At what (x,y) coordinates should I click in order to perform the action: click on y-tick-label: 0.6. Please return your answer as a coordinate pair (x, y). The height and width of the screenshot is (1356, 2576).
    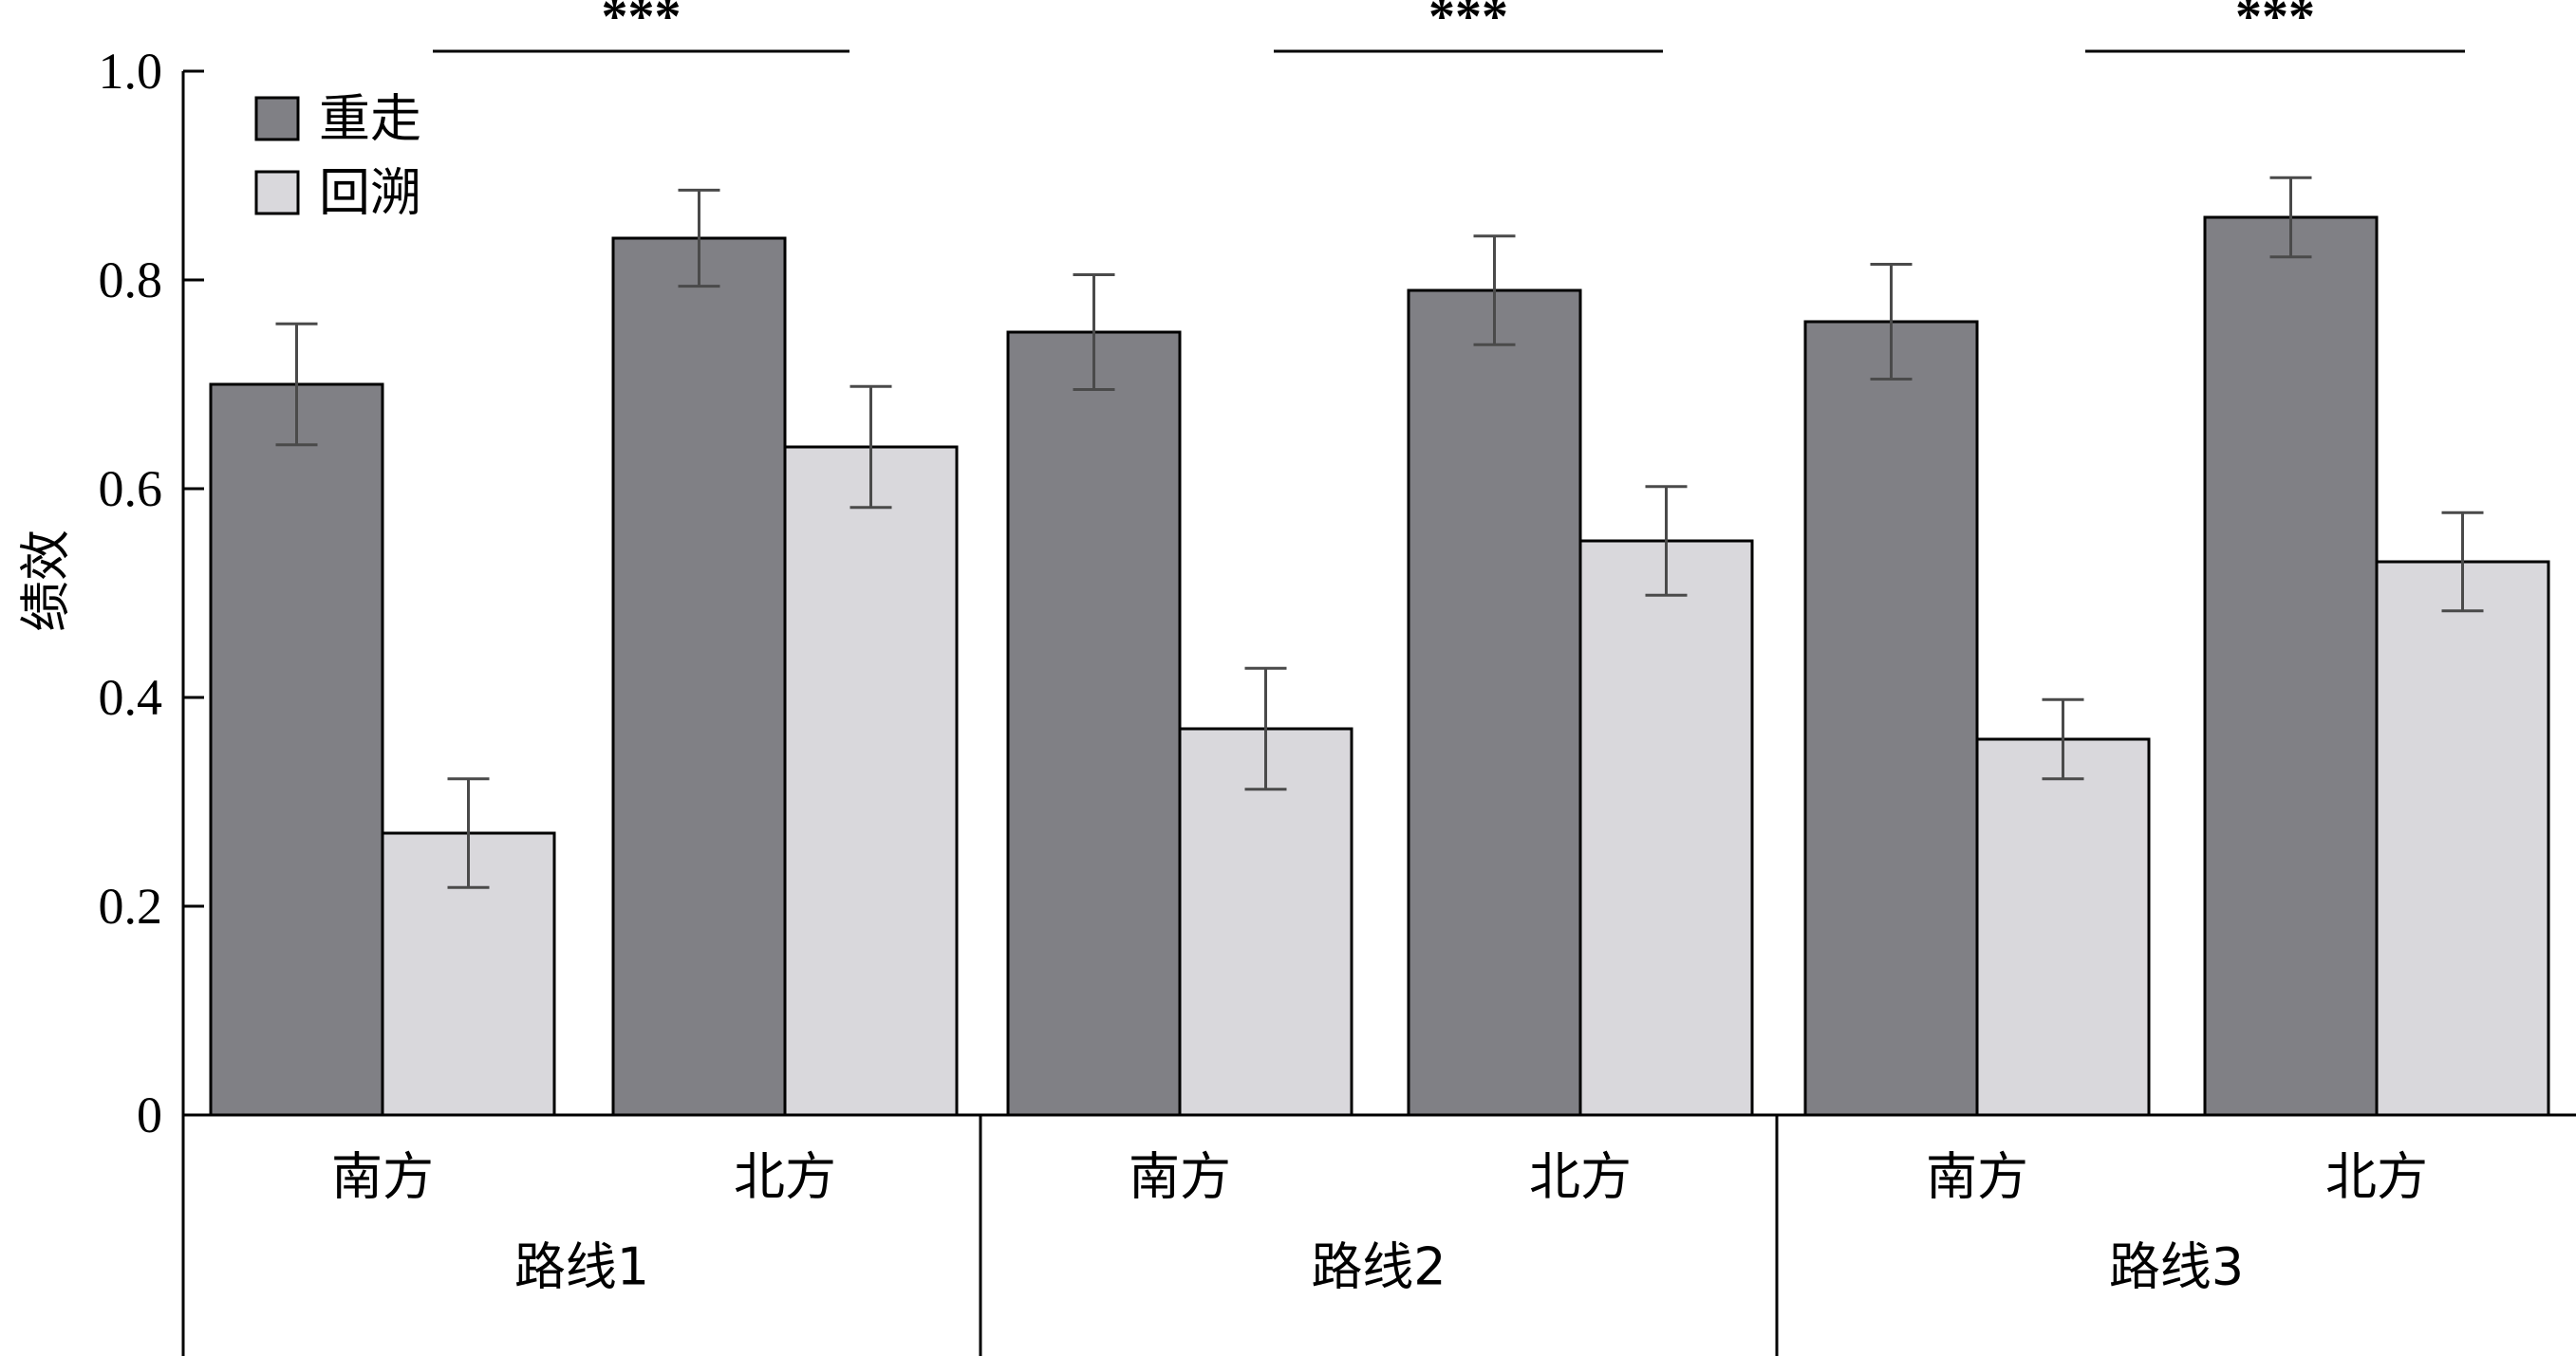
    Looking at the image, I should click on (131, 489).